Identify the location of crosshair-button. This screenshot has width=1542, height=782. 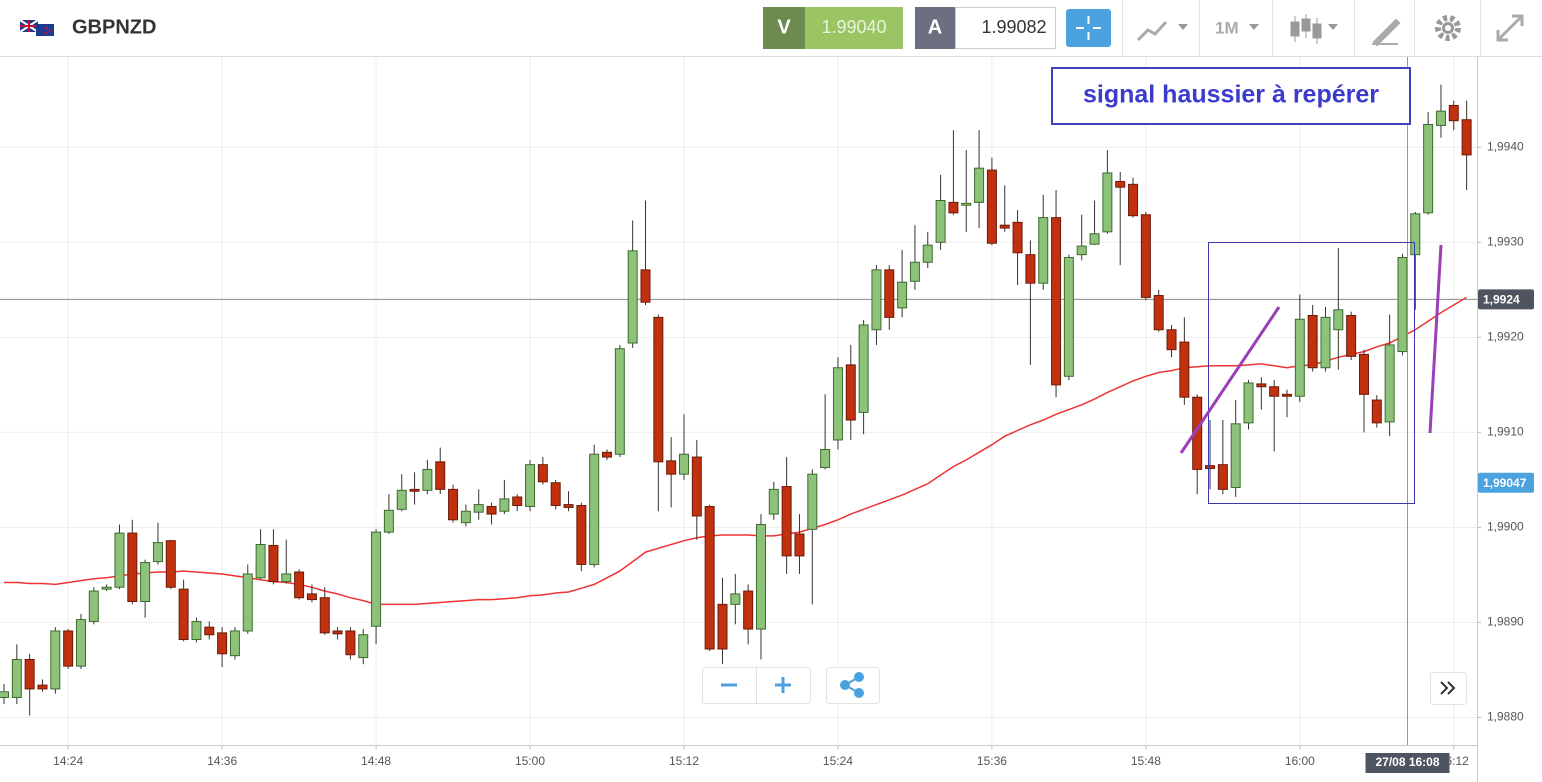
(1088, 28).